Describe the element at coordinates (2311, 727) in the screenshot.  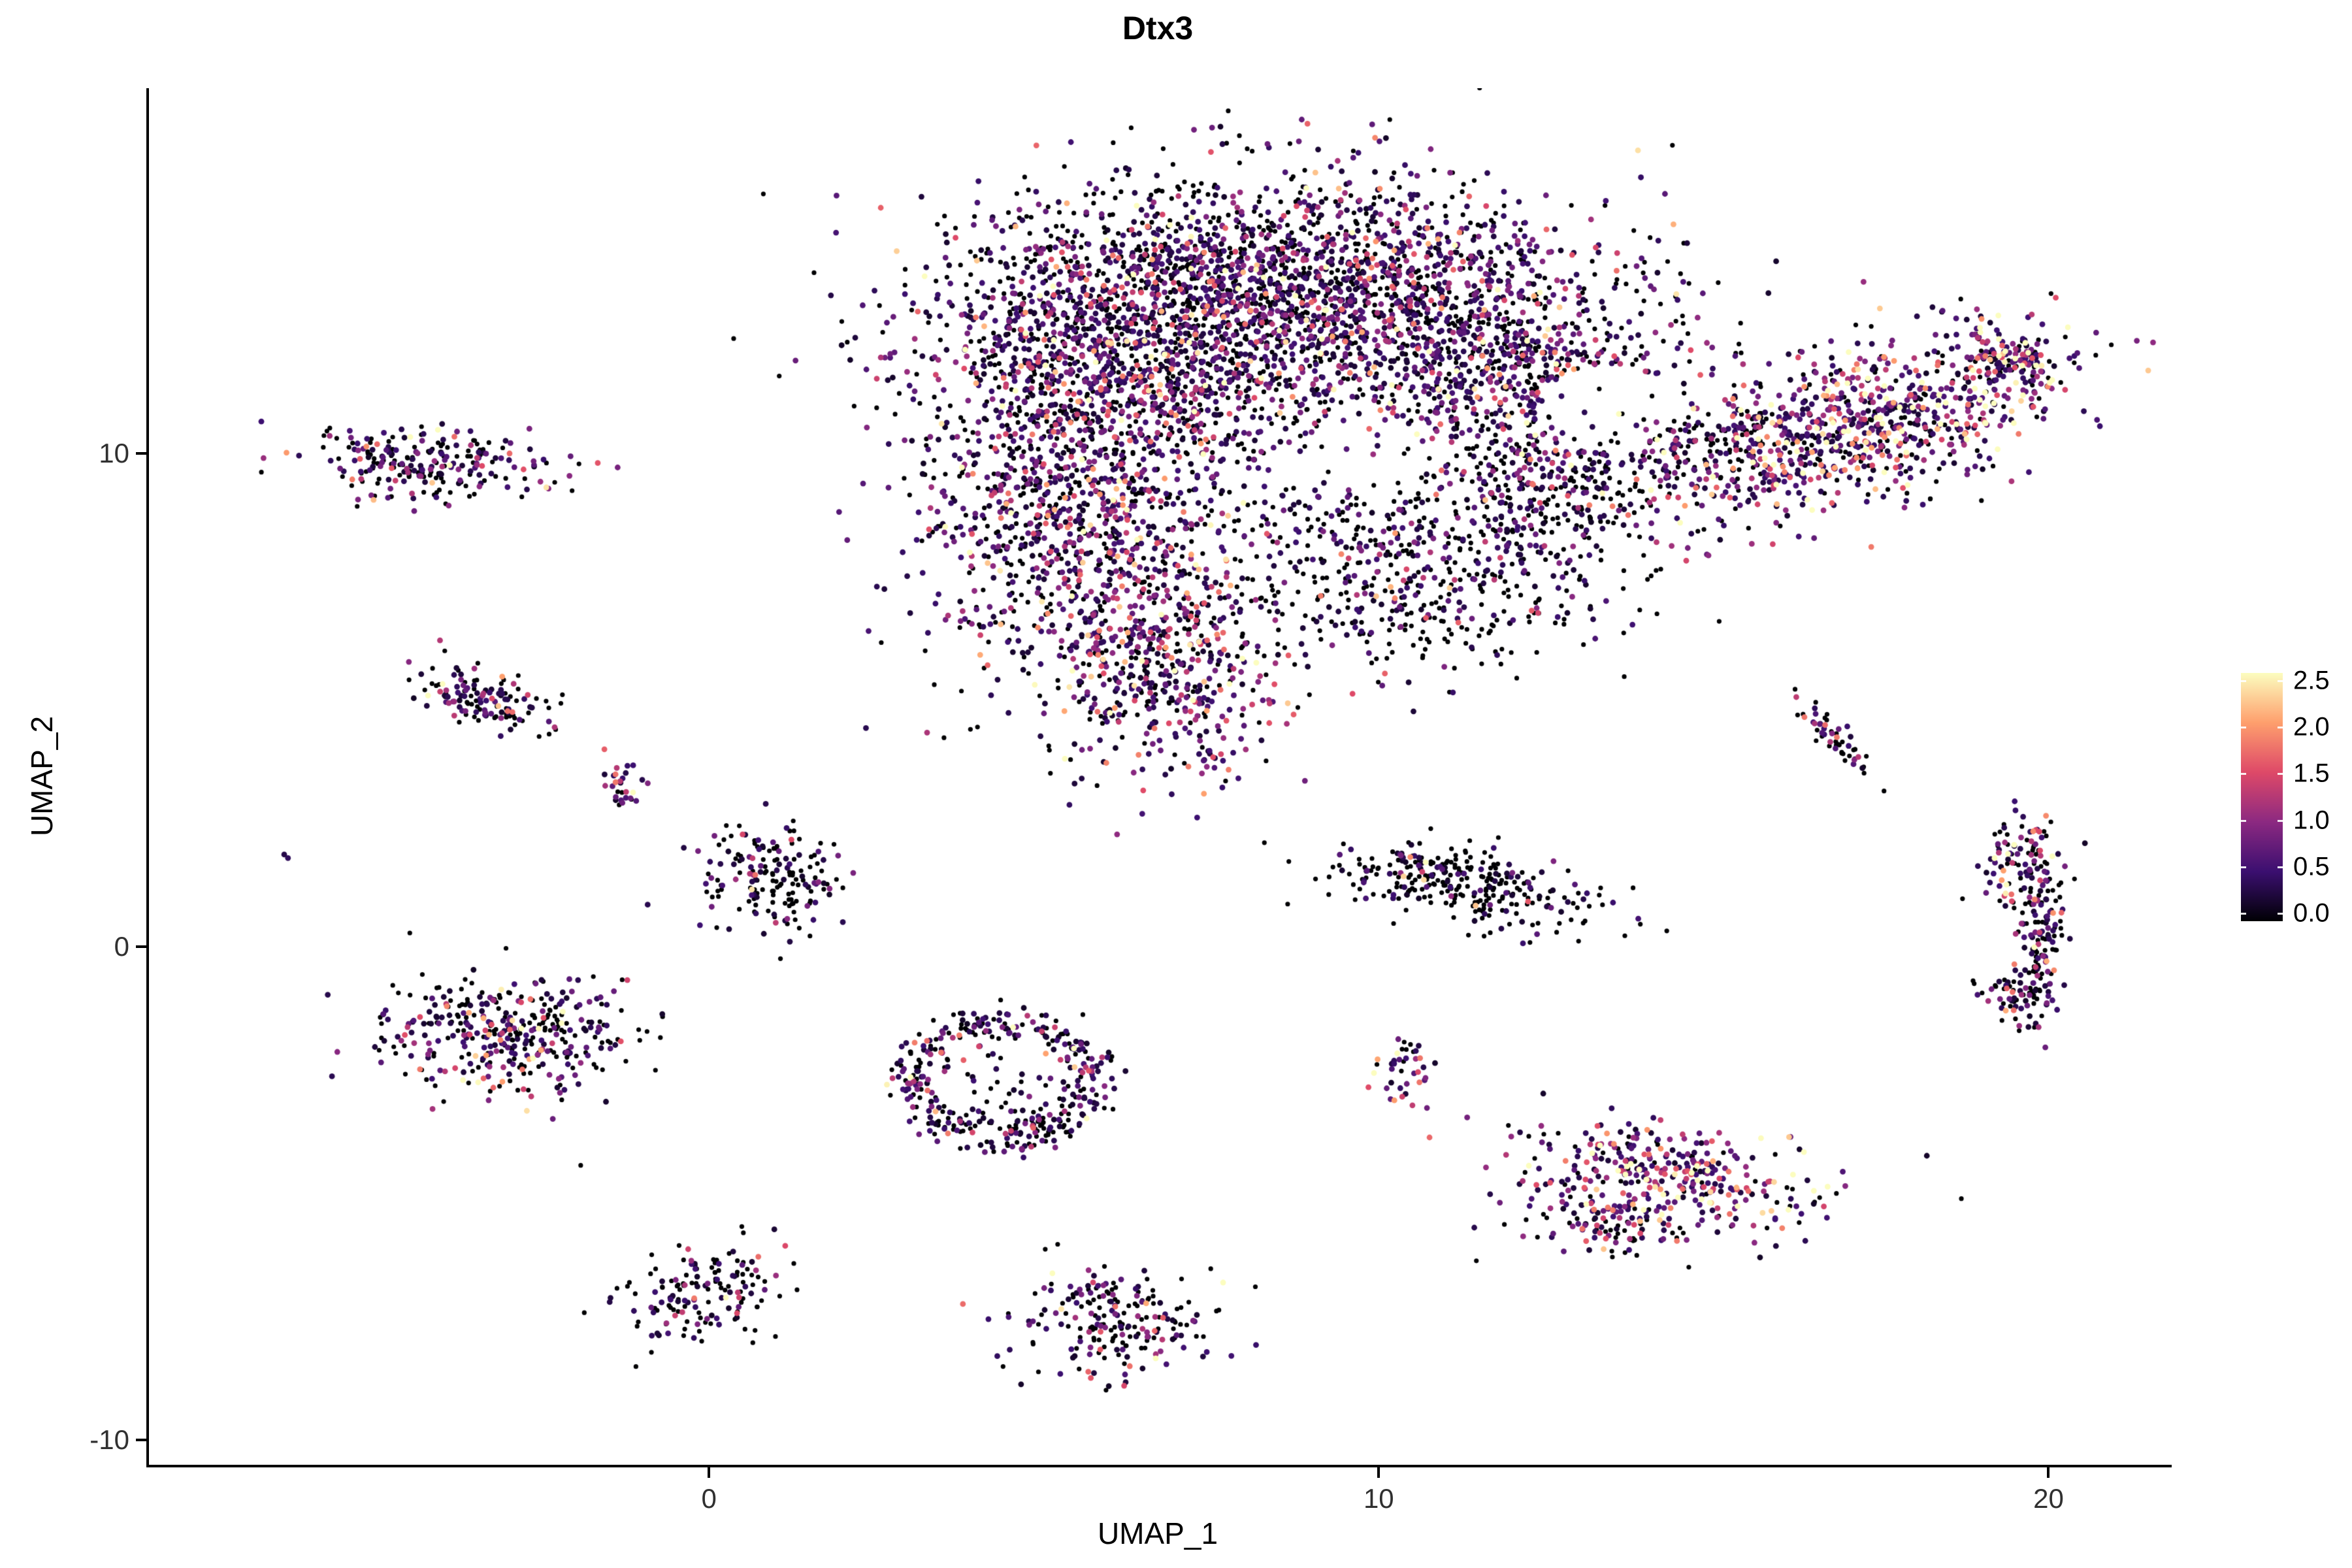
I see `legend-tick-label: 2.0` at that location.